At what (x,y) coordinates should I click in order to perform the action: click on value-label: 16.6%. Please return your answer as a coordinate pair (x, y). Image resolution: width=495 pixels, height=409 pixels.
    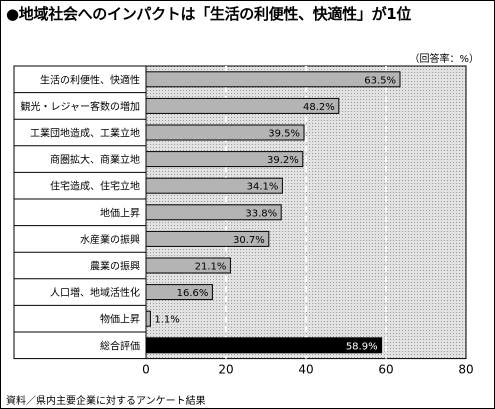
    Looking at the image, I should click on (193, 293).